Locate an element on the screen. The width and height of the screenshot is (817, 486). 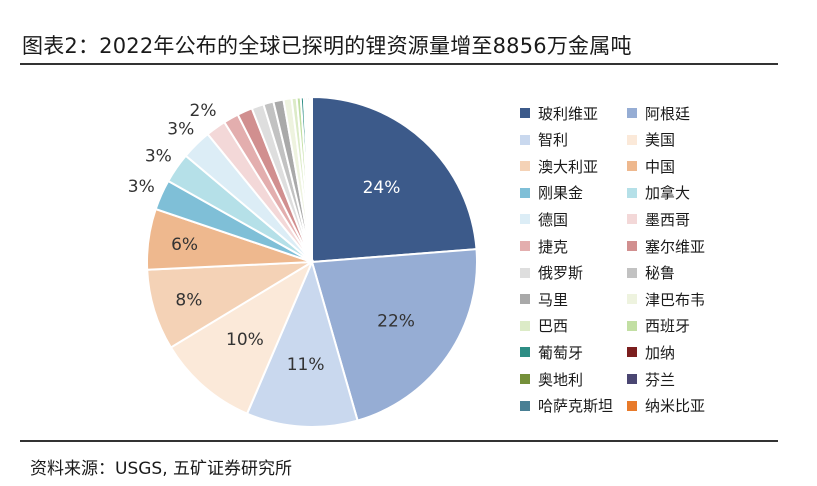
slice-label: 22% is located at coordinates (396, 321).